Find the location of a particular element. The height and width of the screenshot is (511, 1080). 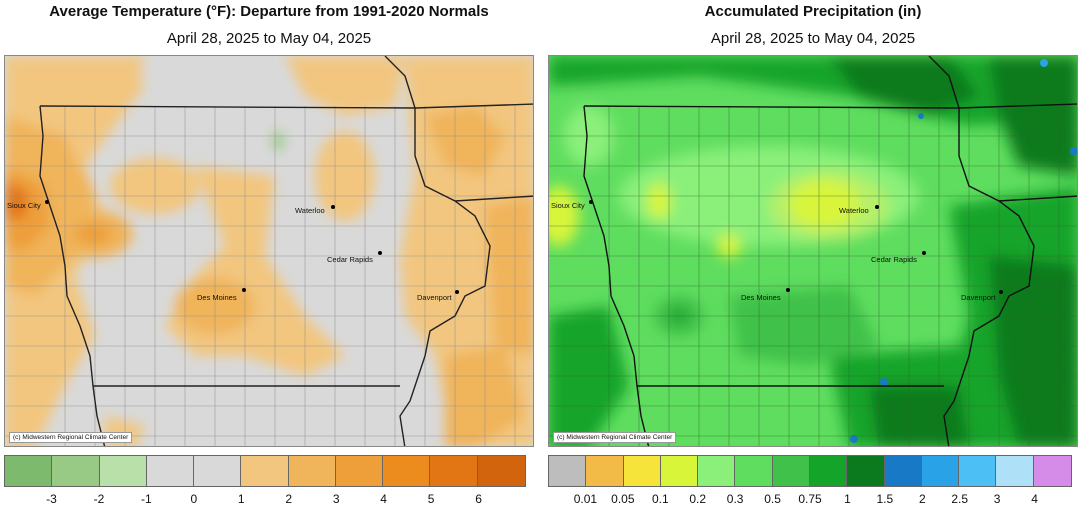

temperature-legend is located at coordinates (265, 471).